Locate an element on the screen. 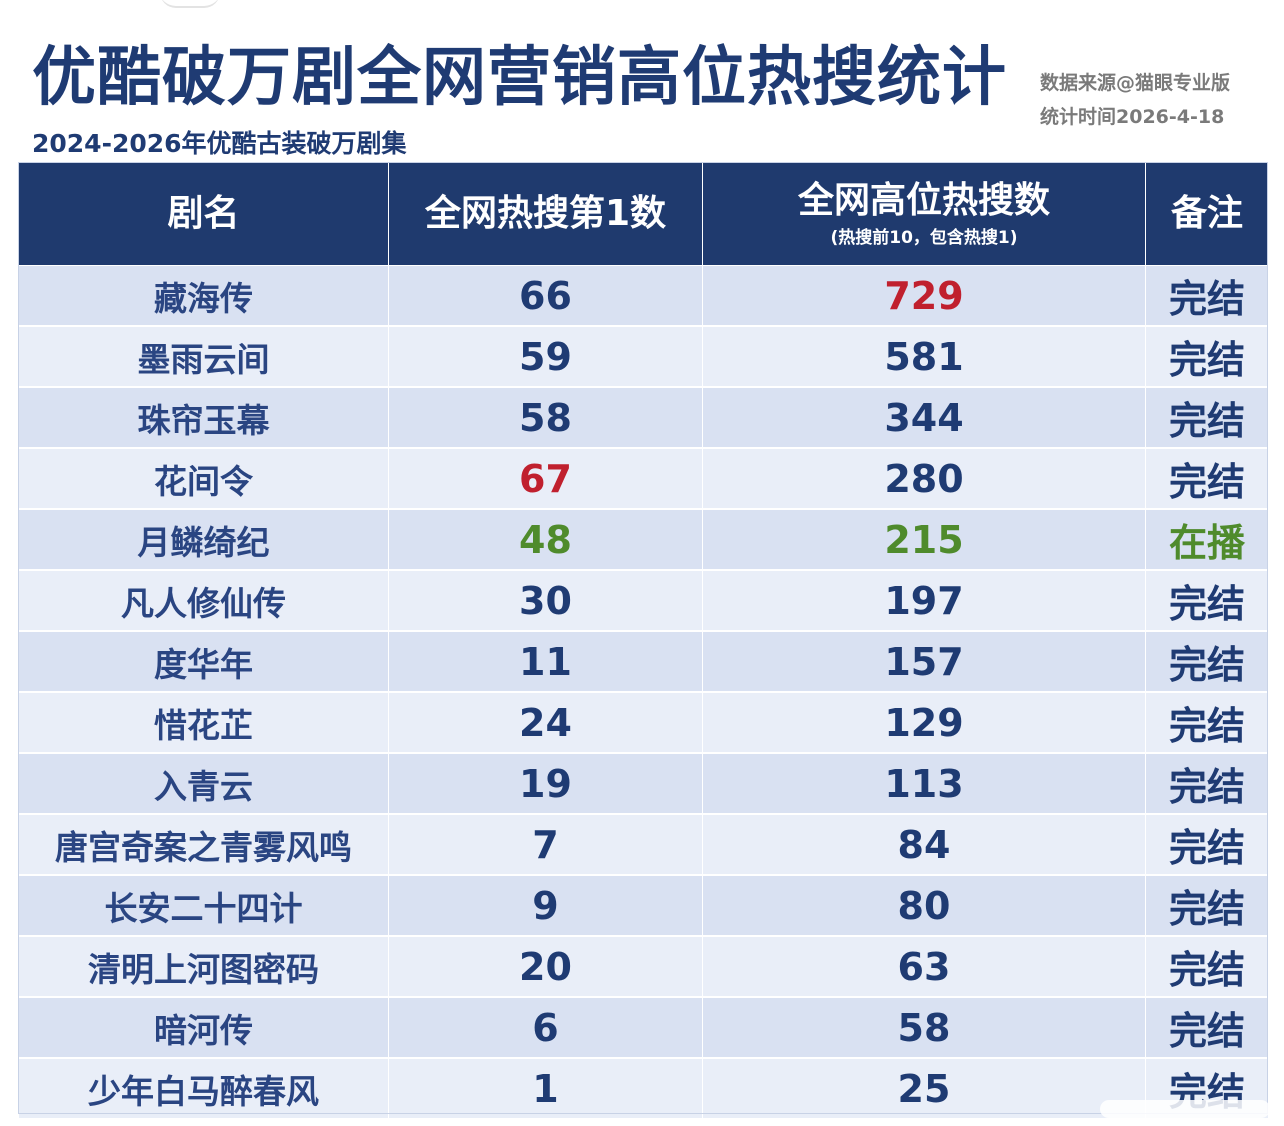 This screenshot has width=1284, height=1126. top-decoration is located at coordinates (190, 4).